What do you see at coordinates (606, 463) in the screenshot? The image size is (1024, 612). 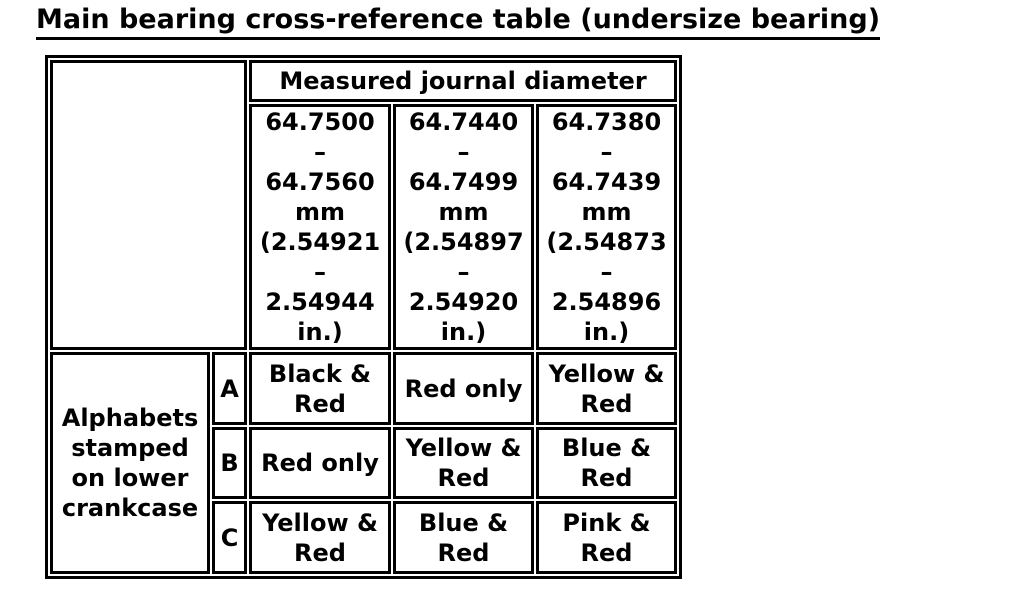 I see `bearing-color-cell-b3: Blue & Red` at bounding box center [606, 463].